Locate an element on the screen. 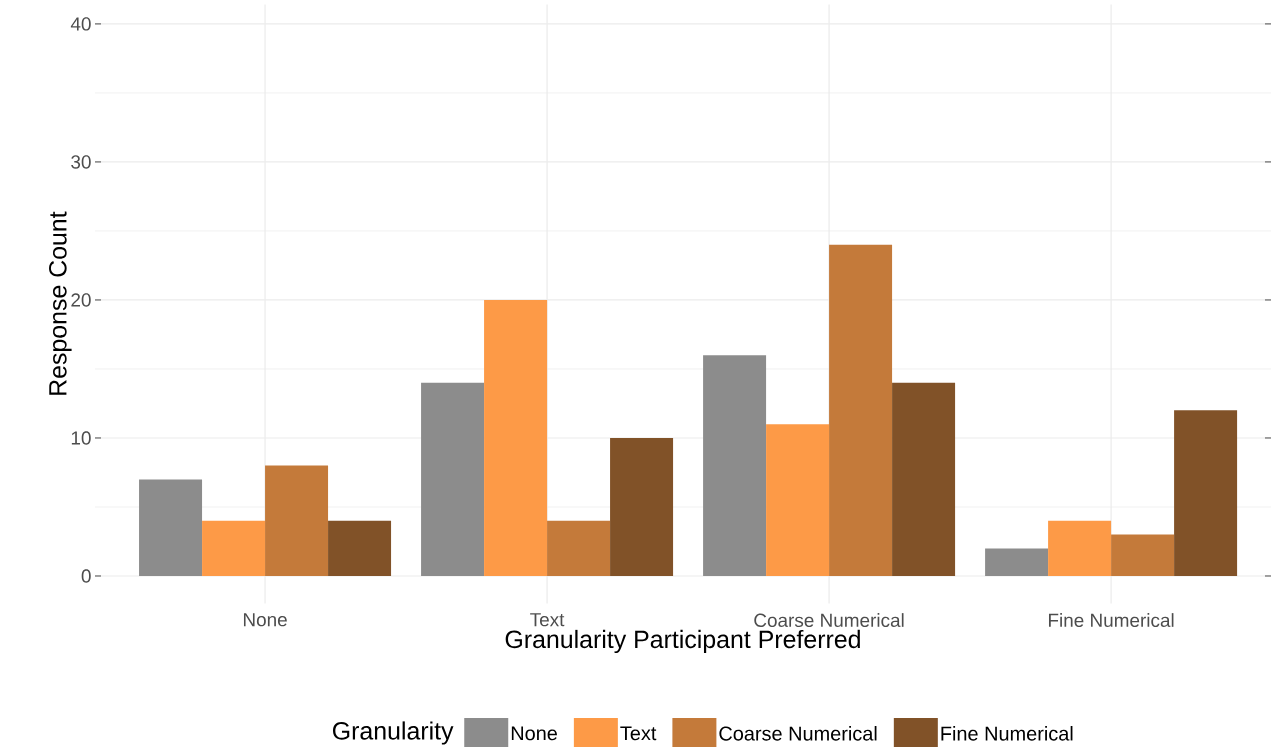 This screenshot has height=747, width=1271. x-tick-label: Text is located at coordinates (547, 620).